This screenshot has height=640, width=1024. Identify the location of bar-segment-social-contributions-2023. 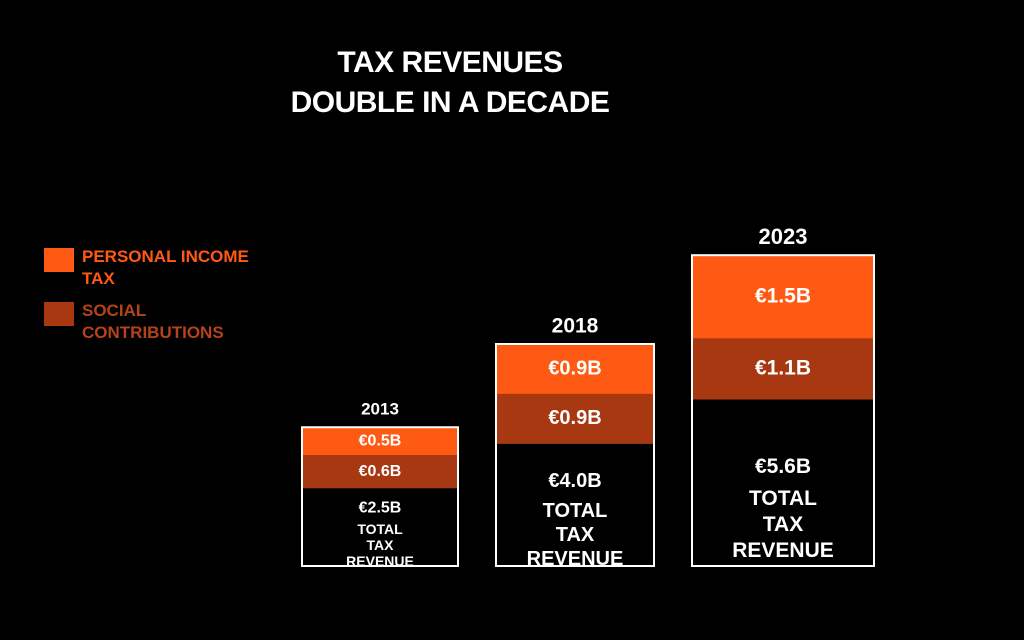
(783, 369).